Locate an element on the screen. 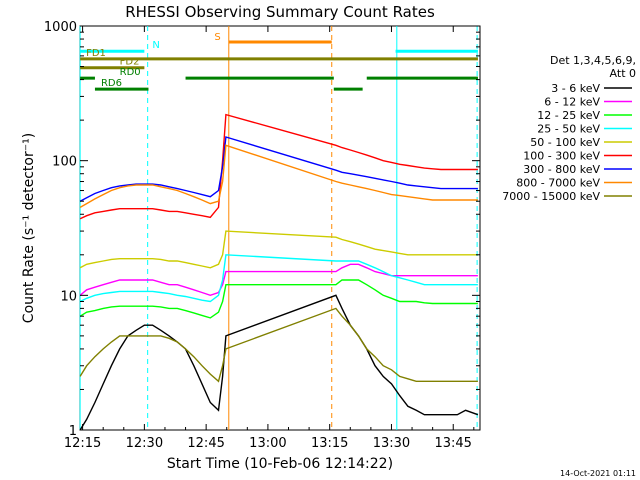 The width and height of the screenshot is (640, 480). chart-title: RHESSI Observing Summary Count Rates is located at coordinates (280, 12).